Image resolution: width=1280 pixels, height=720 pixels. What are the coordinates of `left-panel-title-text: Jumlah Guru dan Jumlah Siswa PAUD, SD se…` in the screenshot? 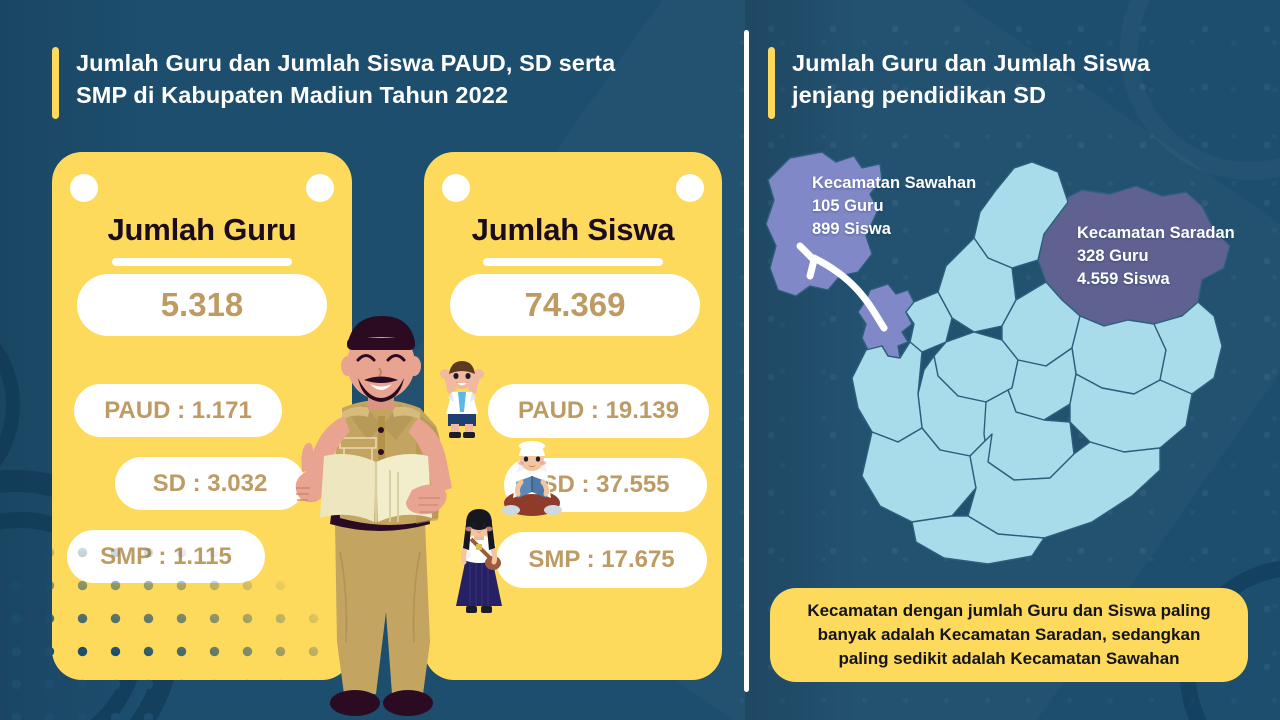 It's located at (346, 79).